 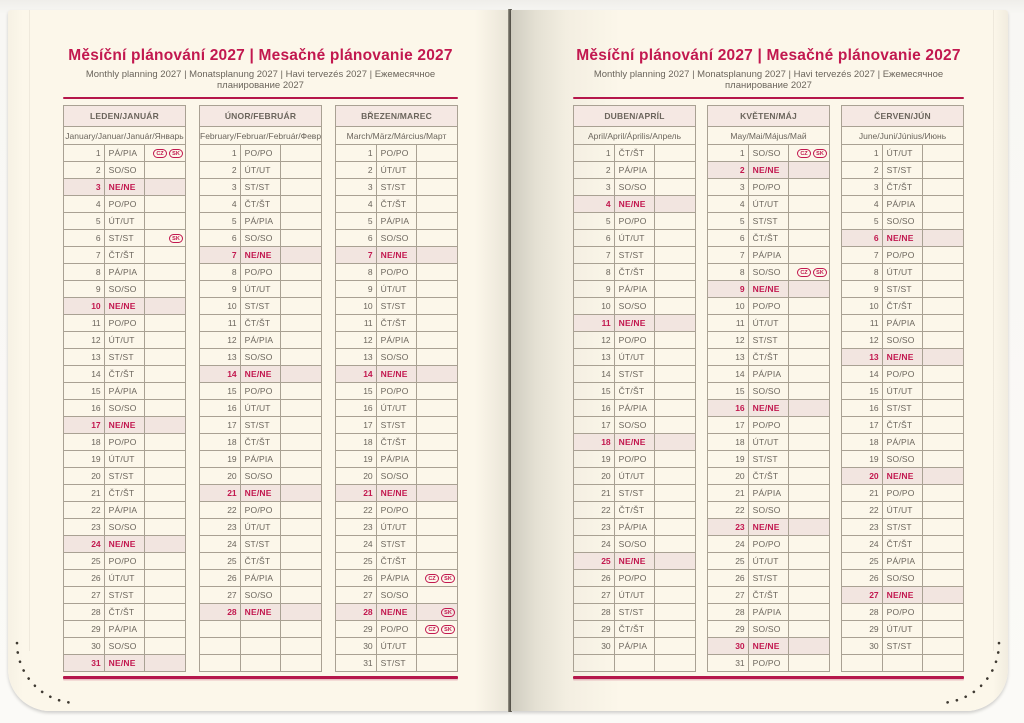 What do you see at coordinates (902, 153) in the screenshot?
I see `day-row: 1 ÚT/UT` at bounding box center [902, 153].